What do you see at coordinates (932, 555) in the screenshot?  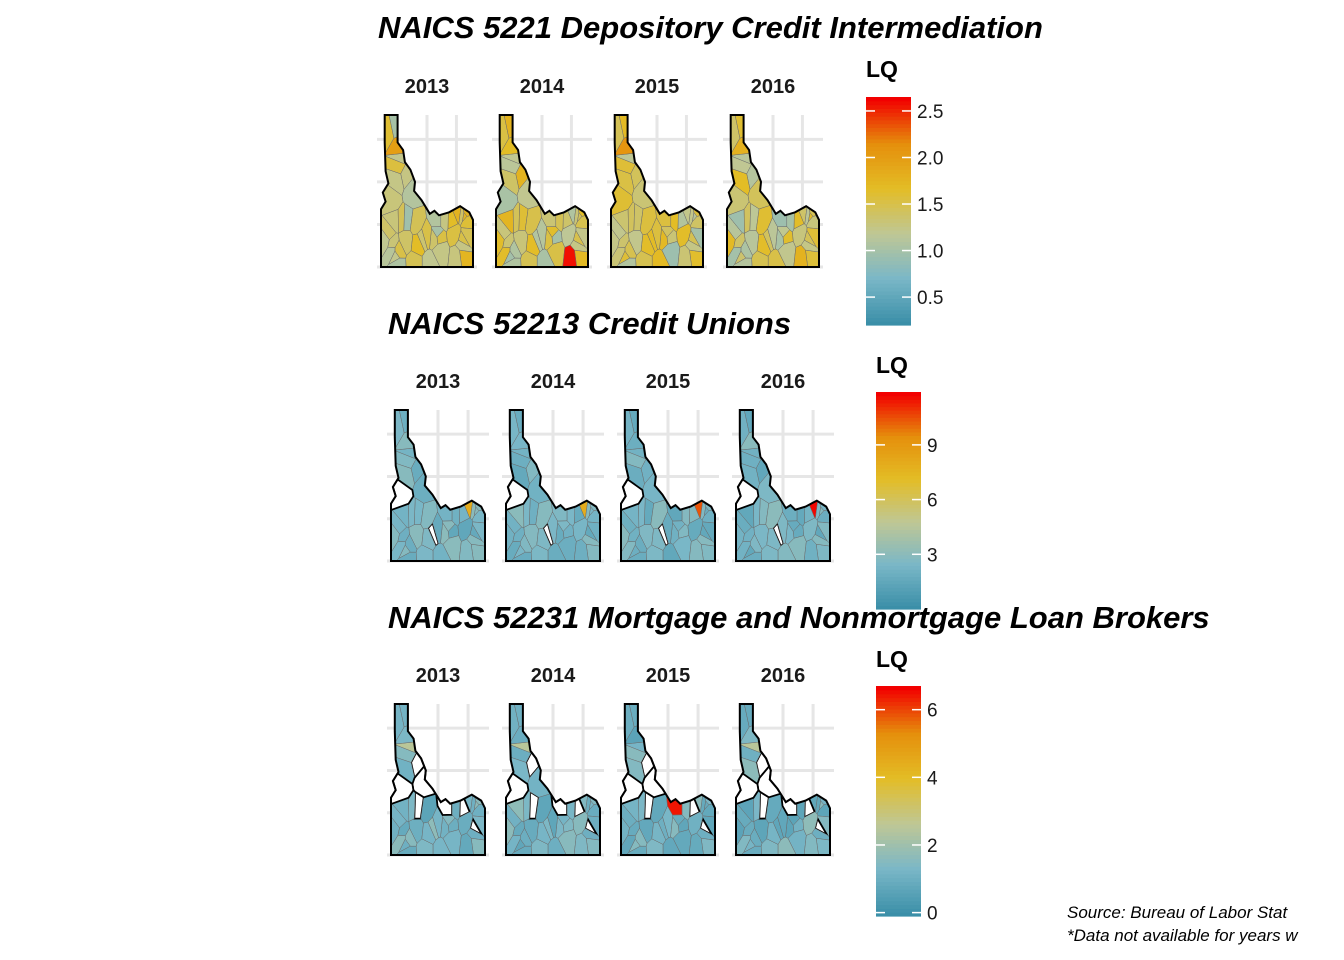 I see `legend-tick-label: 3` at bounding box center [932, 555].